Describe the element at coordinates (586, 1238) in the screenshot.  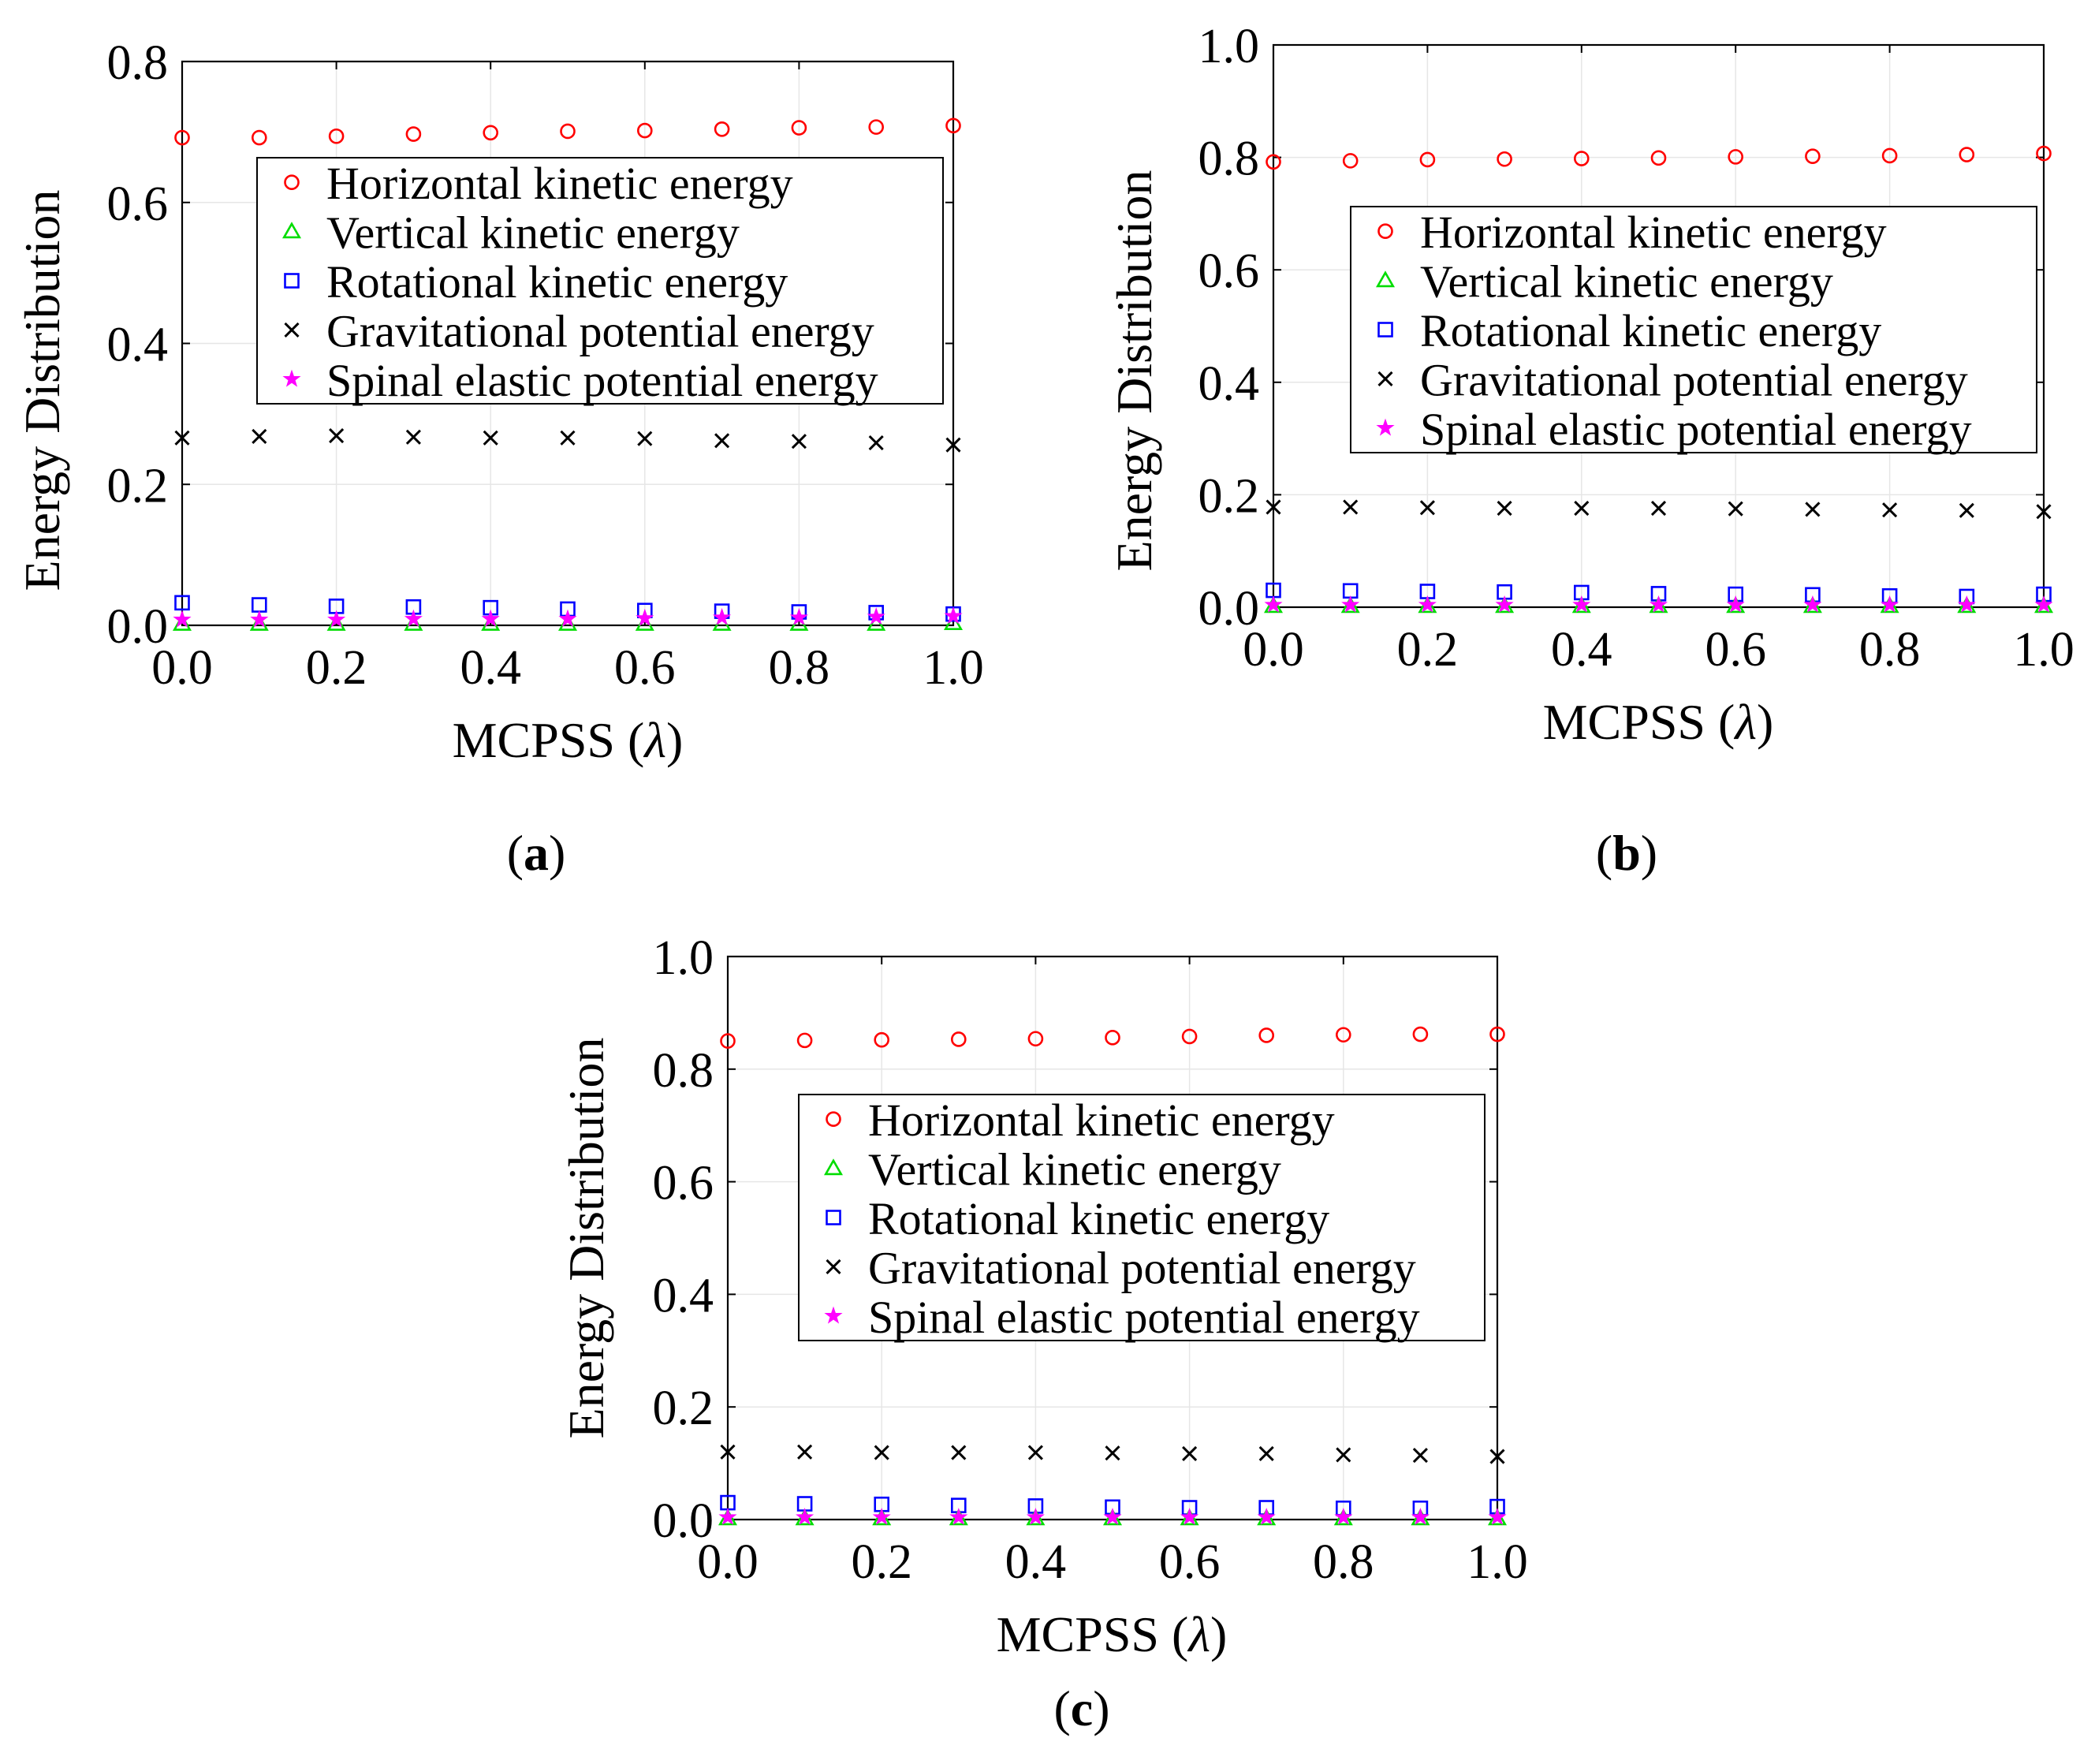
I see `y-axis-label: Energy Distribution` at that location.